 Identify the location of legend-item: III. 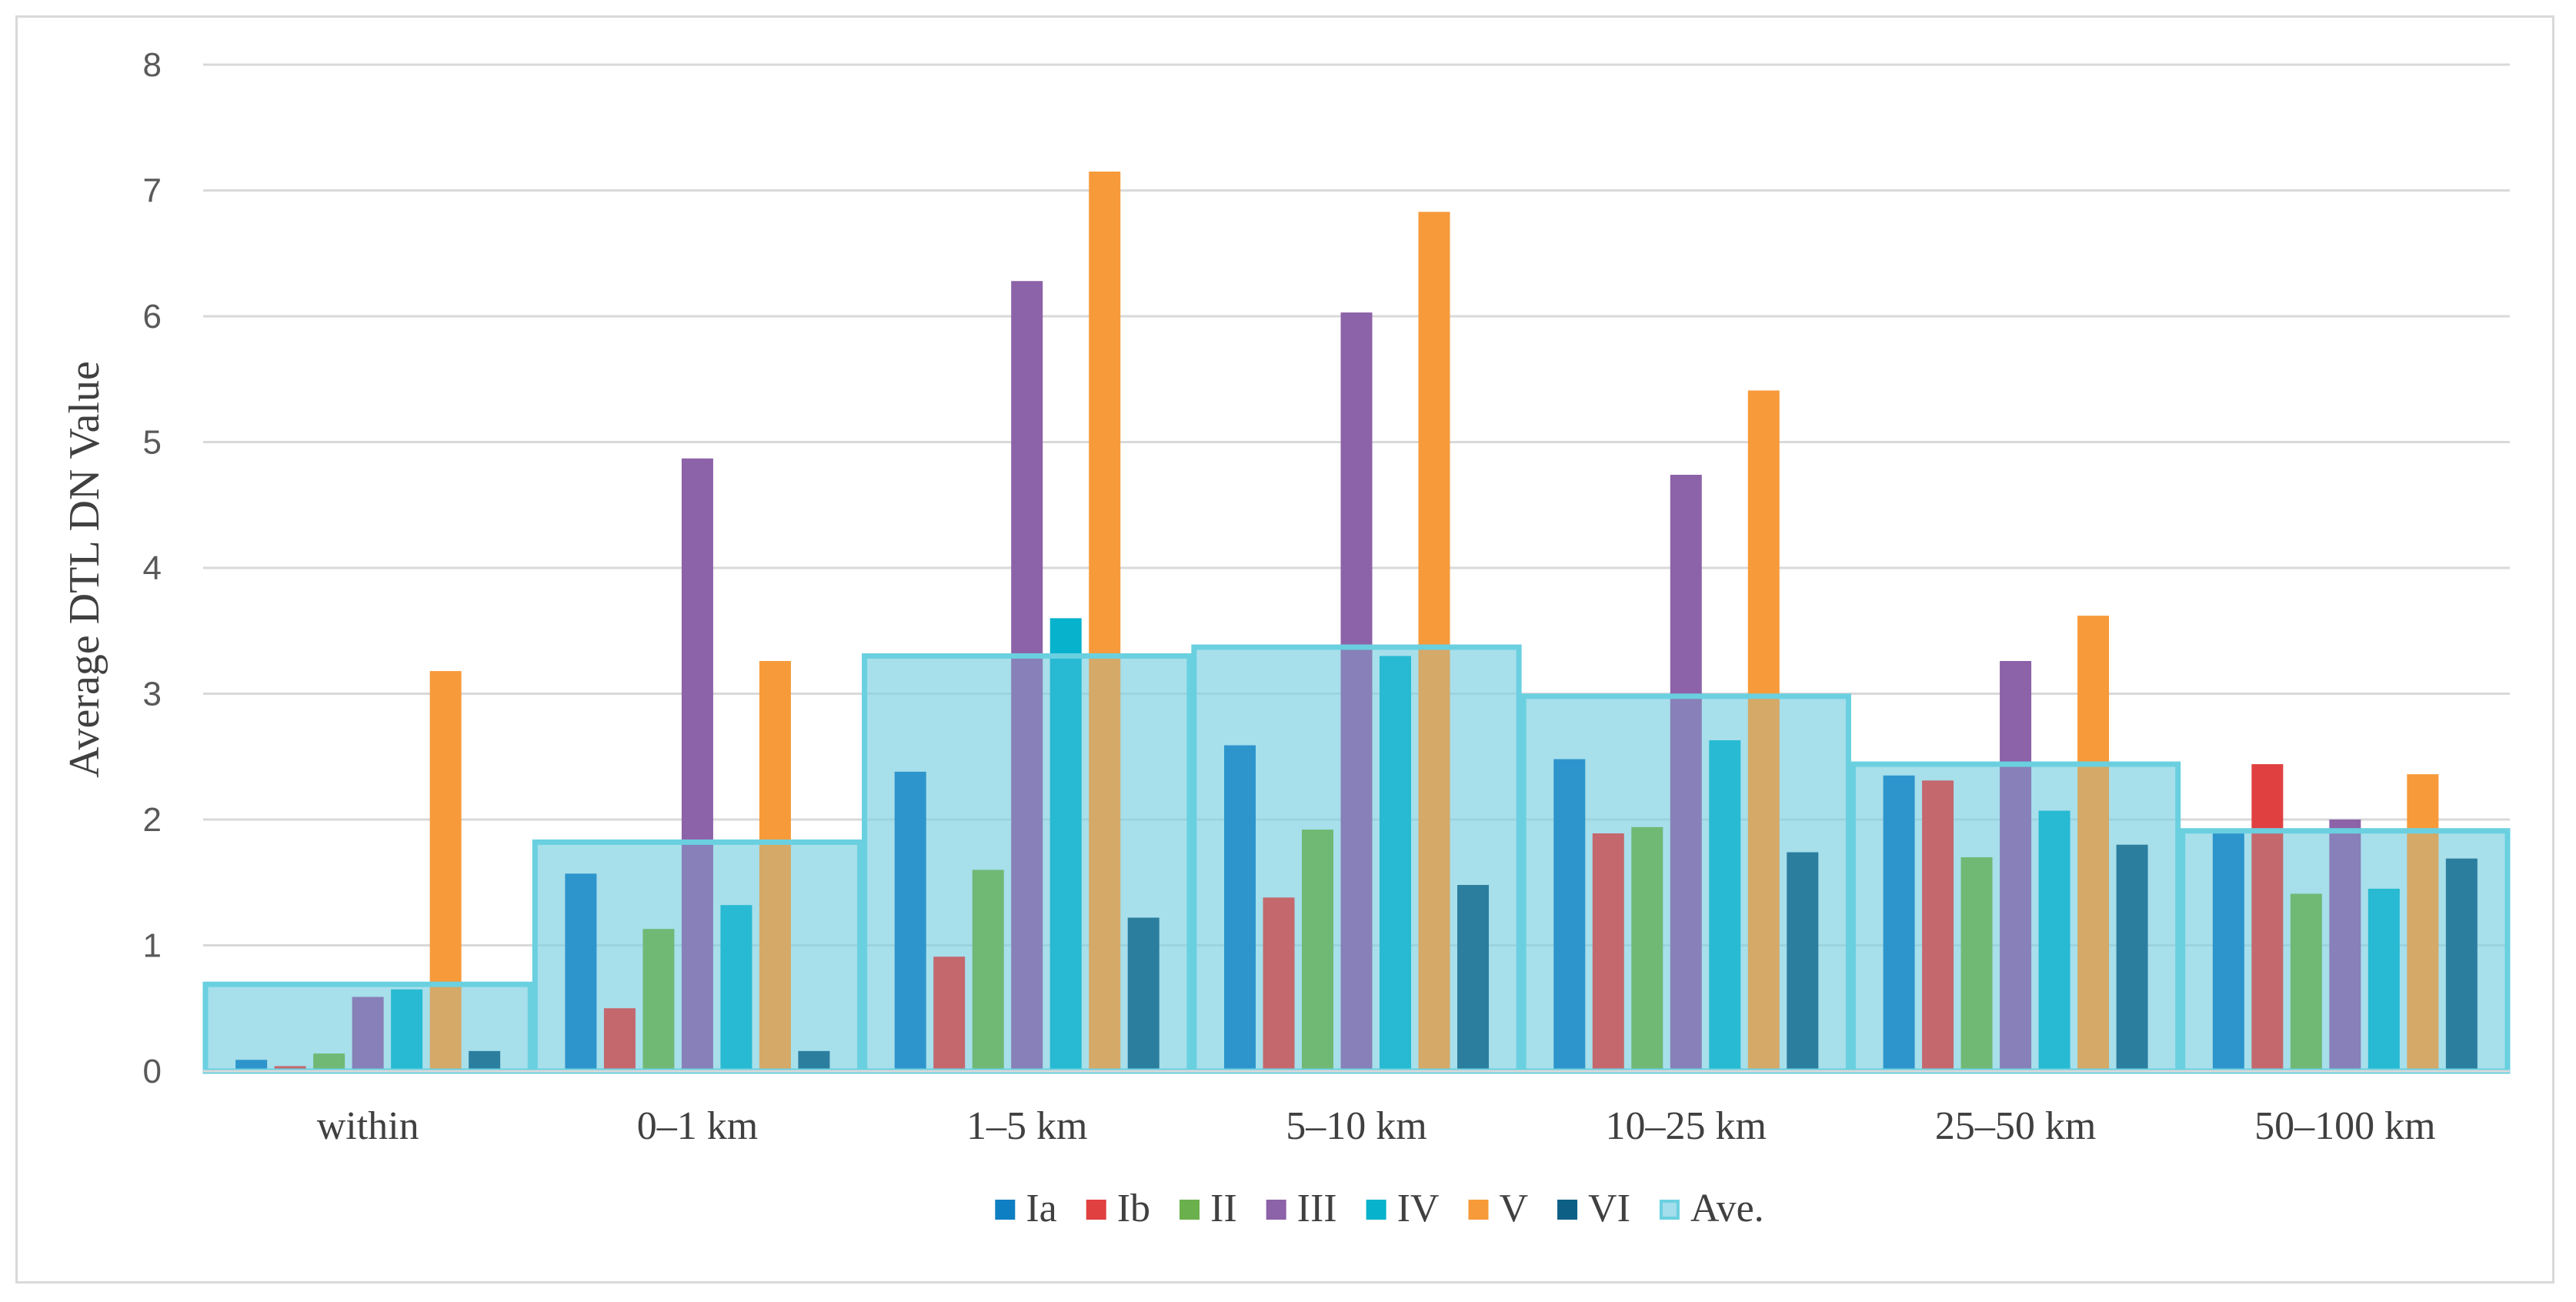
(1301, 1208).